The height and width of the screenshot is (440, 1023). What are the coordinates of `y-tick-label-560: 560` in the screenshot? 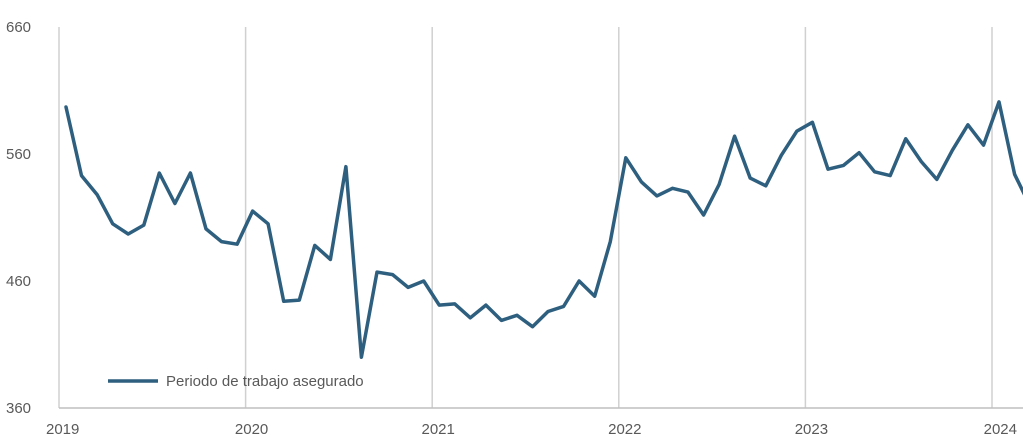 It's located at (18, 154).